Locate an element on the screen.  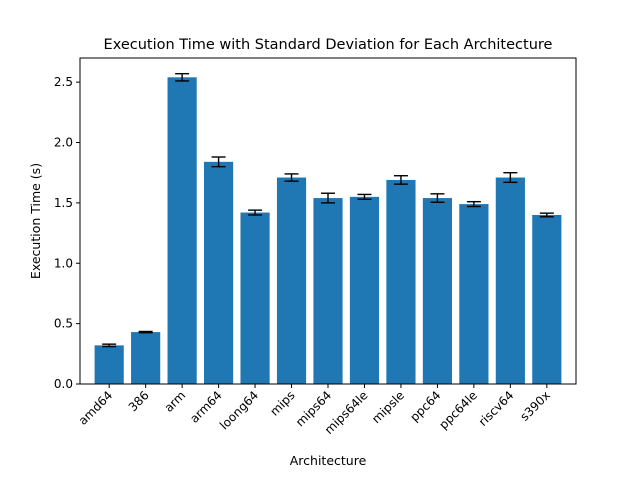
y-tick-label: 1.5 is located at coordinates (63, 203).